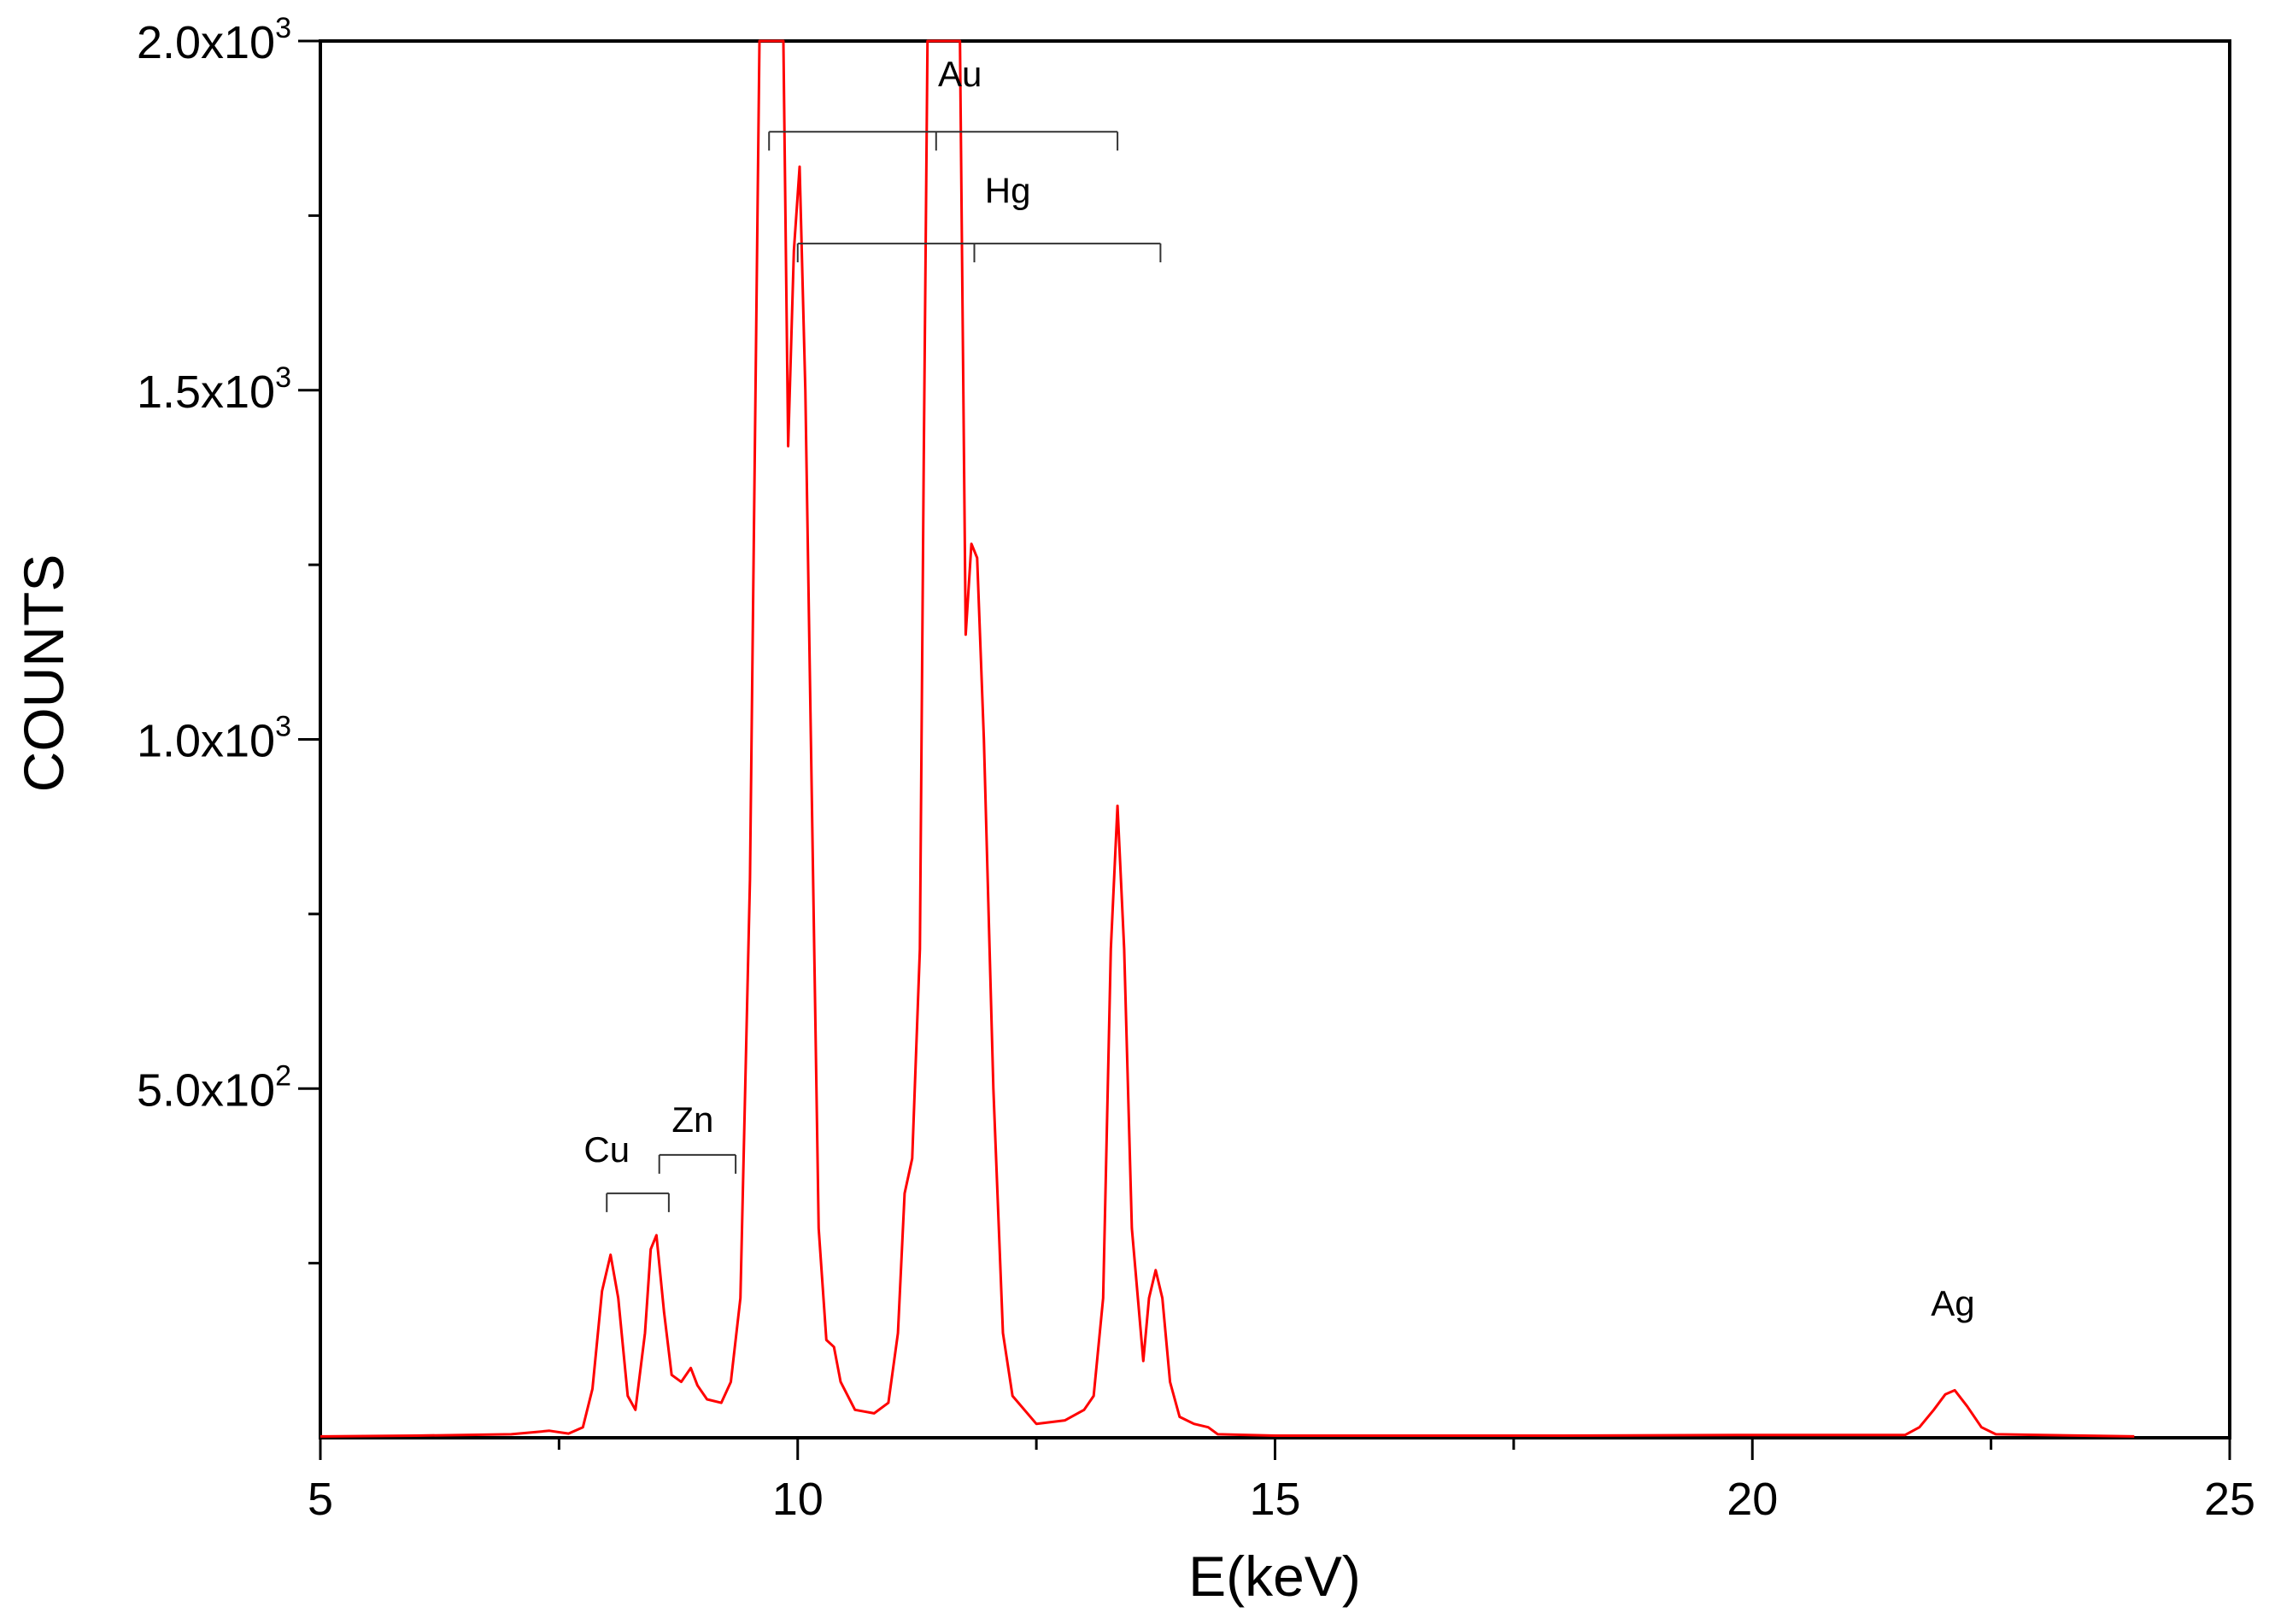 This screenshot has width=2269, height=1624. What do you see at coordinates (960, 74) in the screenshot?
I see `au-label: Au` at bounding box center [960, 74].